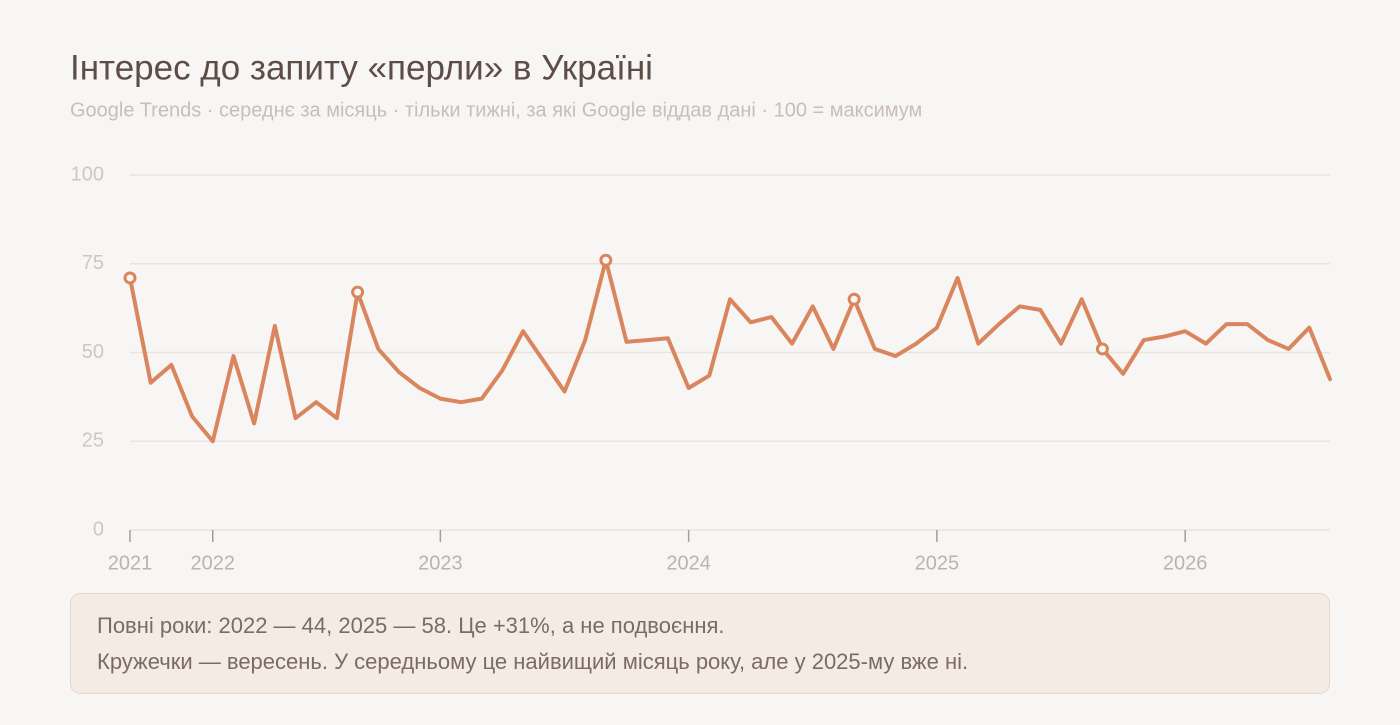  What do you see at coordinates (688, 563) in the screenshot?
I see `x-tick-label: 2024` at bounding box center [688, 563].